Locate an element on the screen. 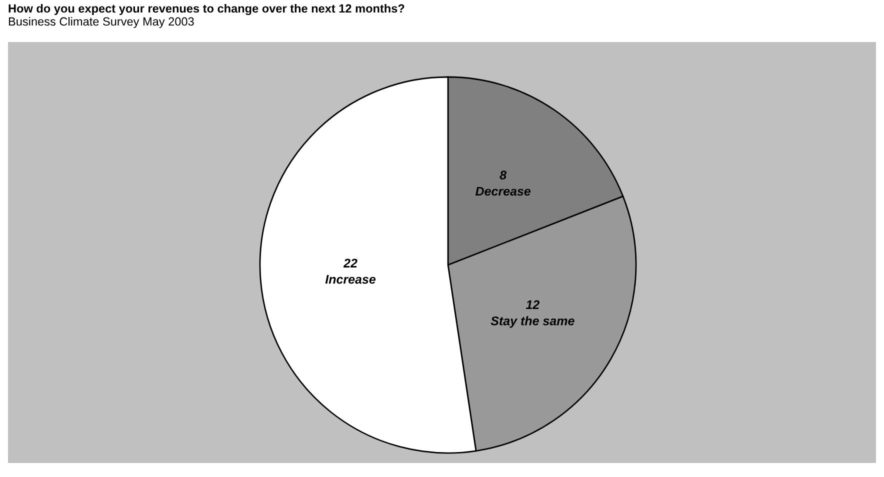 This screenshot has height=477, width=884. data-label: 22 is located at coordinates (350, 263).